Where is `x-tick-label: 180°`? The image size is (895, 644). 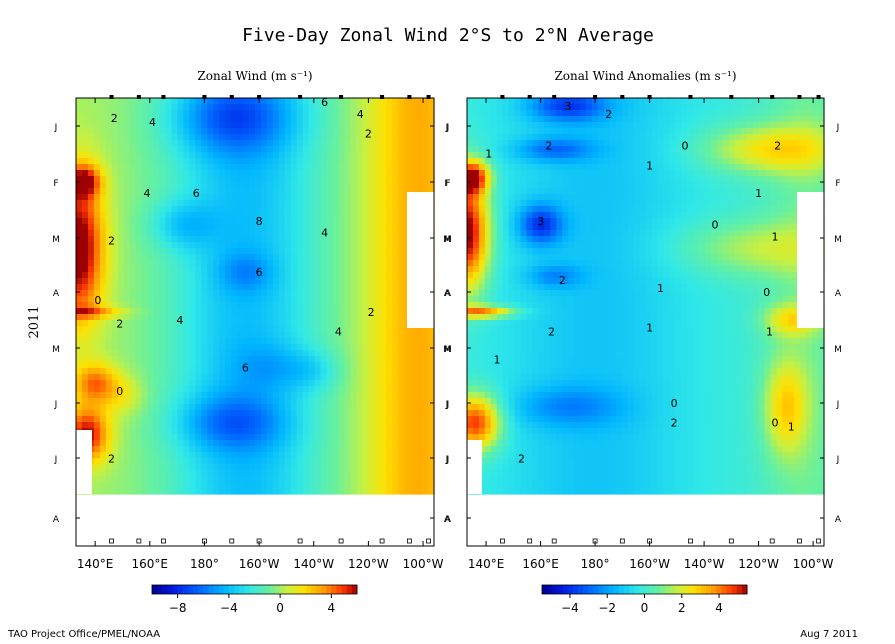 x-tick-label: 180° is located at coordinates (204, 564).